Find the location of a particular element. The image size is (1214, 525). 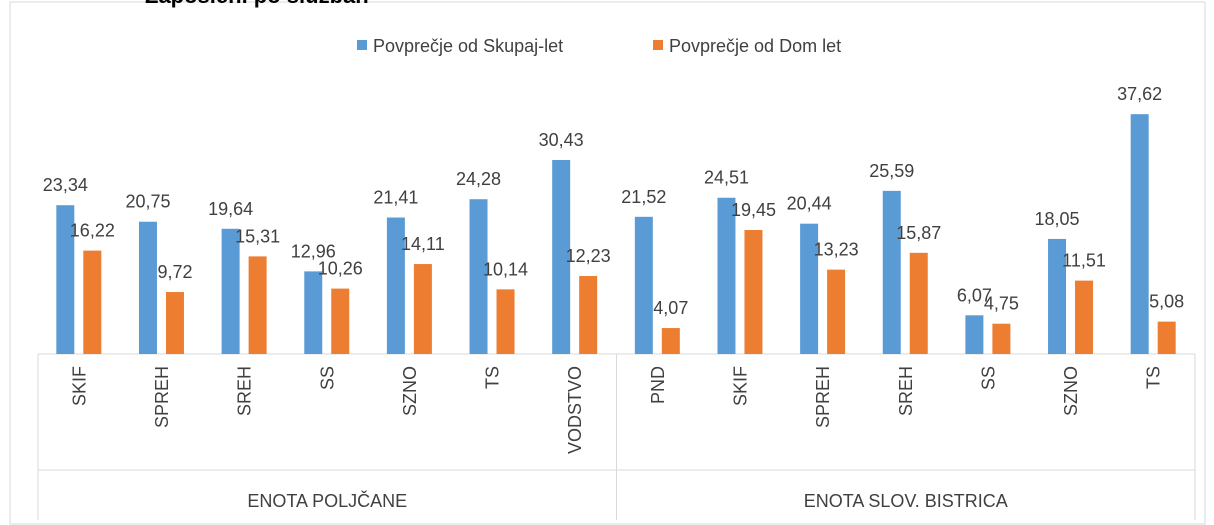

value-label: 37,62 is located at coordinates (1139, 94).